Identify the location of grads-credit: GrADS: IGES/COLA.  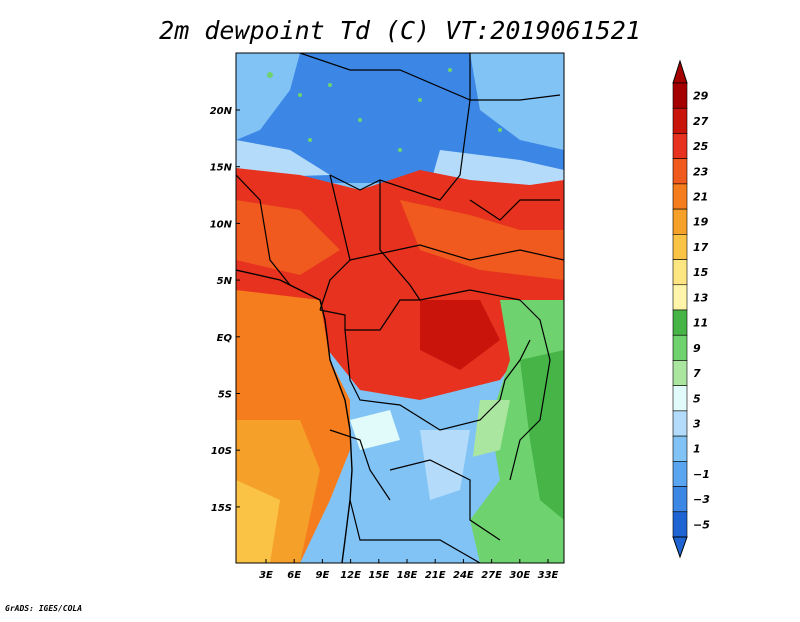
(44, 608).